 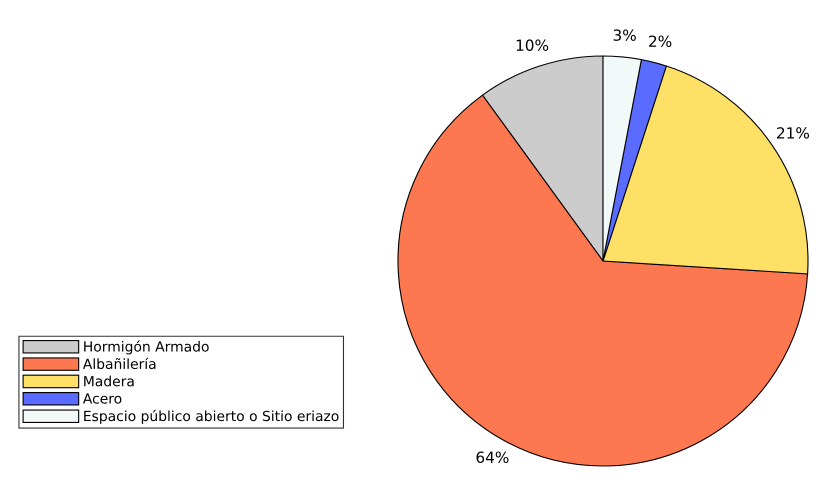 I want to click on legend-label: Albañilería, so click(x=119, y=364).